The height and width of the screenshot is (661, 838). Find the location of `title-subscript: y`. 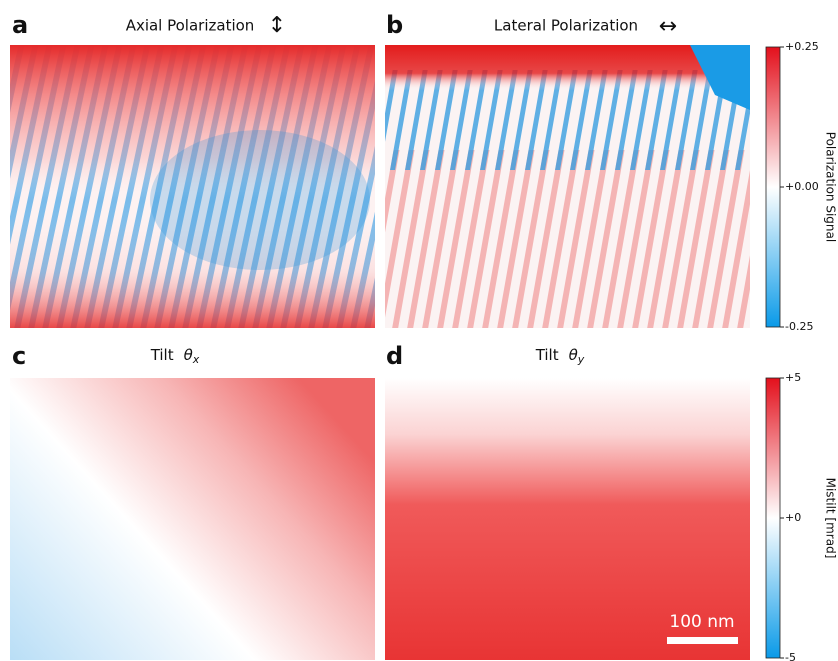

title-subscript: y is located at coordinates (581, 359).